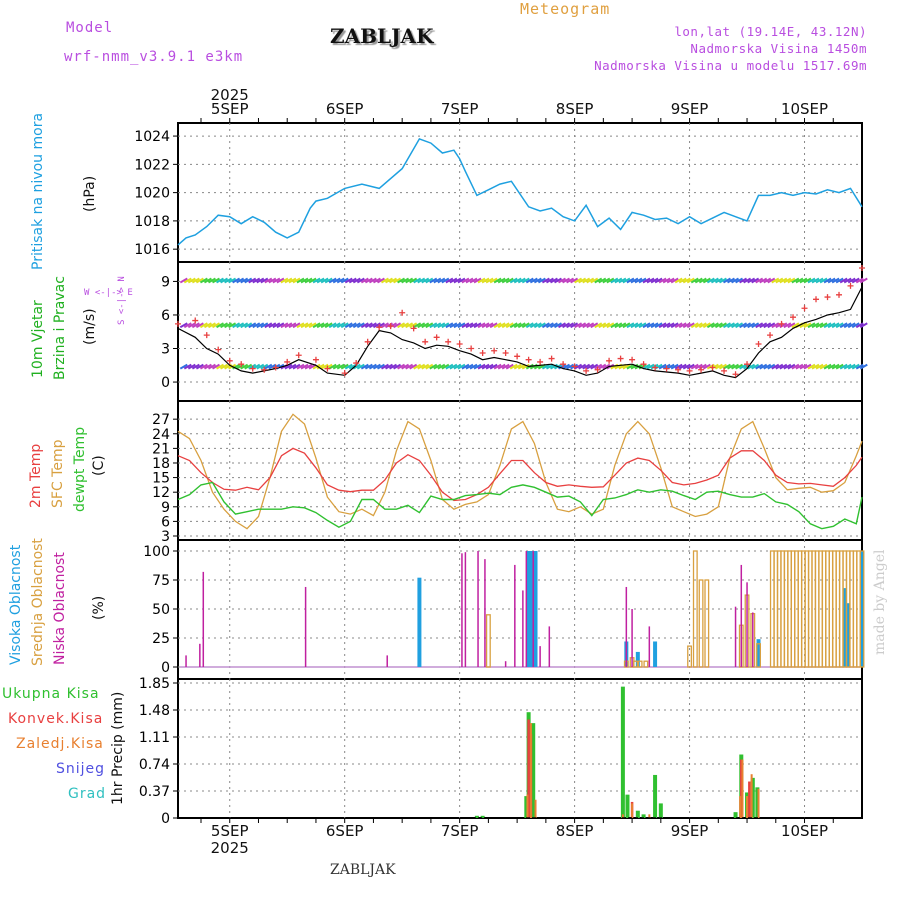  I want to click on wind-speed-line, so click(520, 332).